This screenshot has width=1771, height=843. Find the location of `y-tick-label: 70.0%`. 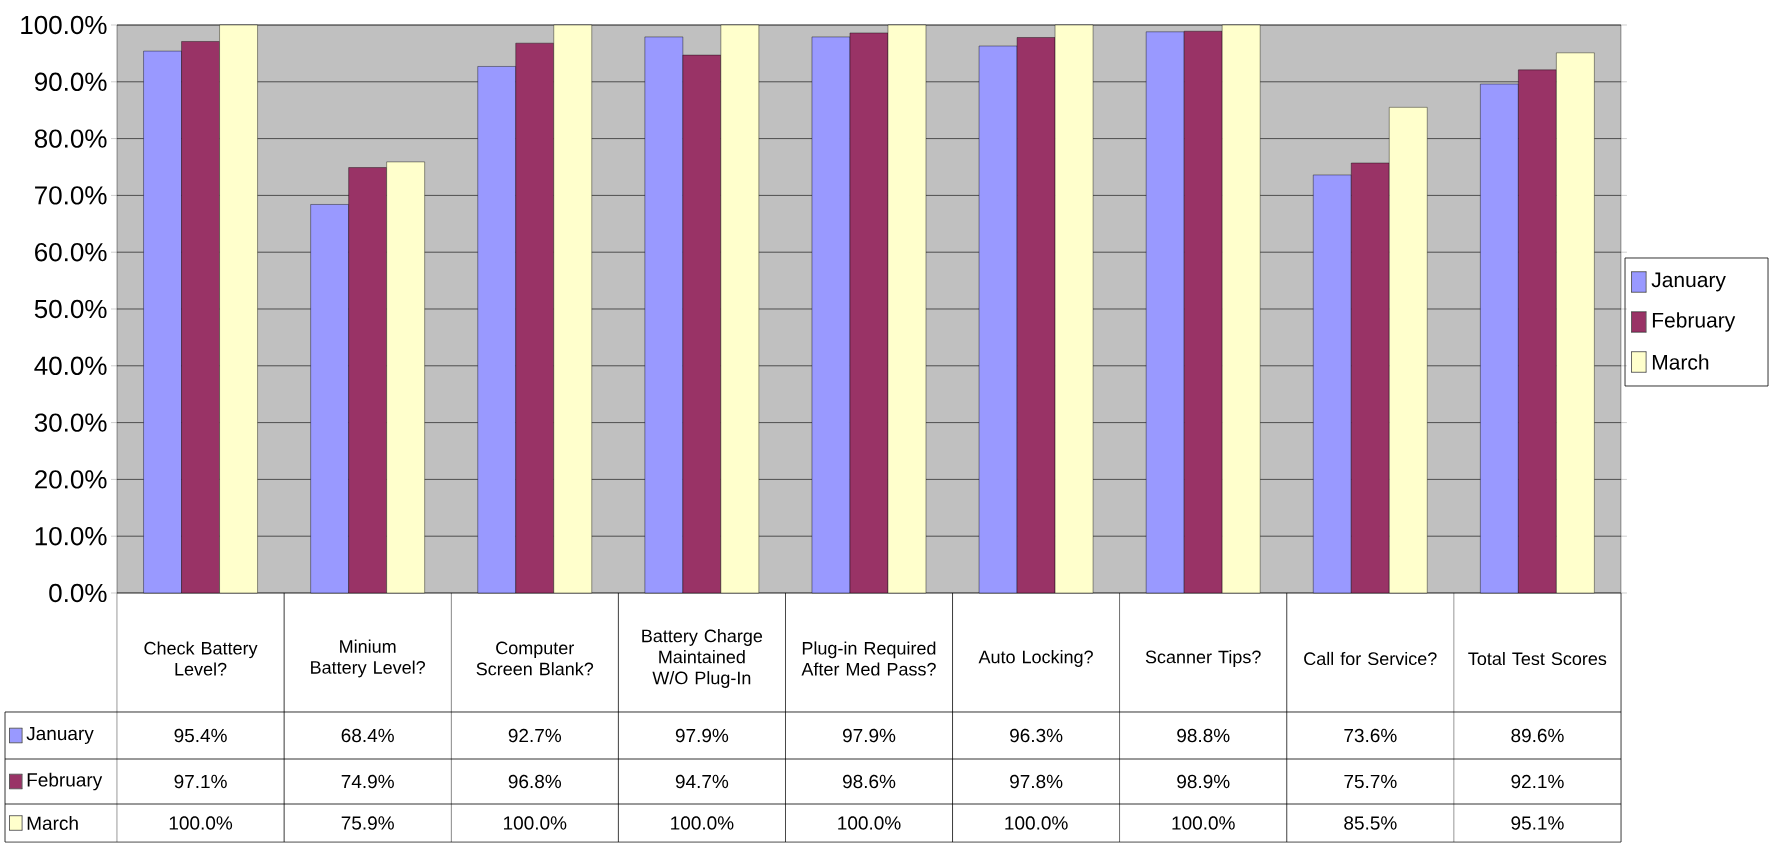

y-tick-label: 70.0% is located at coordinates (71, 195).